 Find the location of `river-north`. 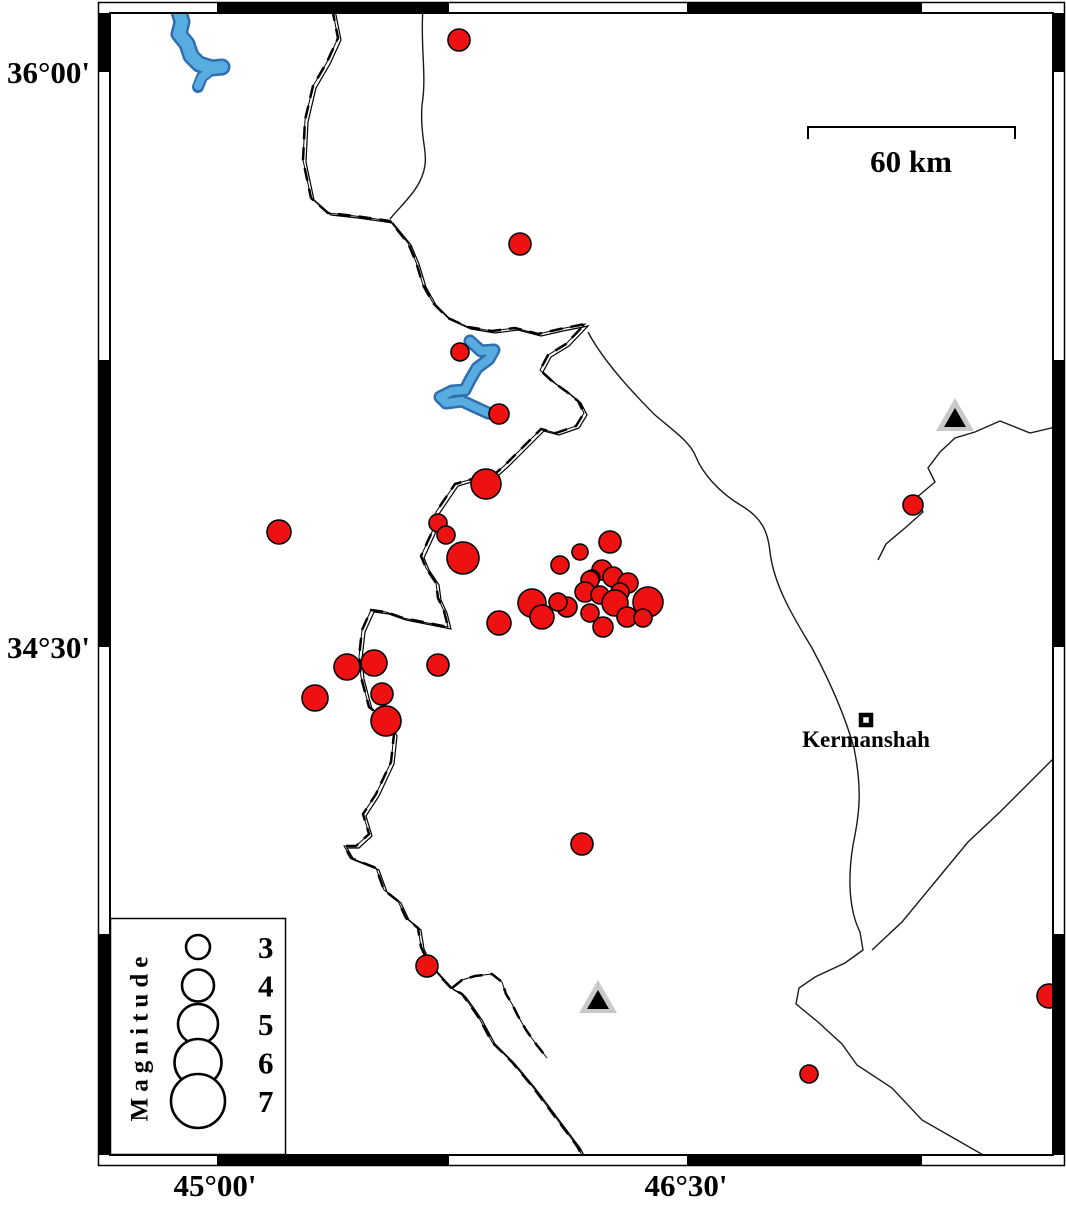

river-north is located at coordinates (408, 116).